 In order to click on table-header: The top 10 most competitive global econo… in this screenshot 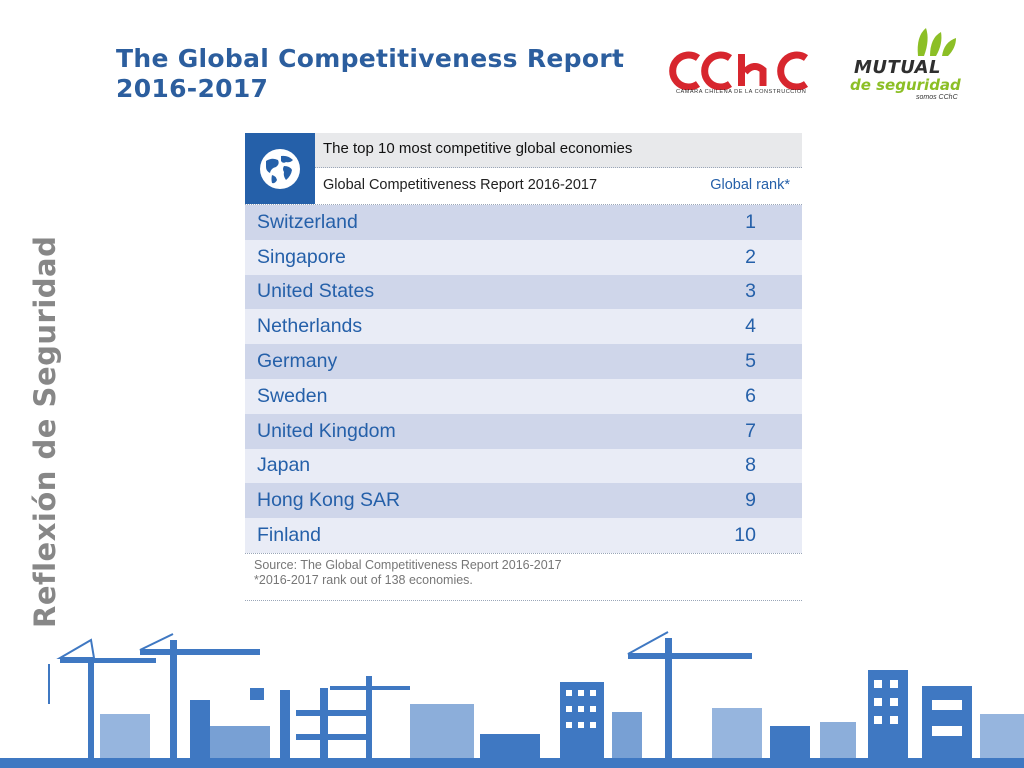, I will do `click(523, 168)`.